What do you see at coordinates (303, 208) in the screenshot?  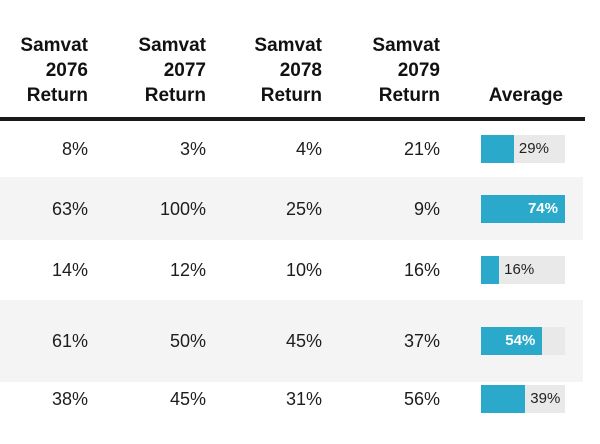 I see `return-value-cell: 25%` at bounding box center [303, 208].